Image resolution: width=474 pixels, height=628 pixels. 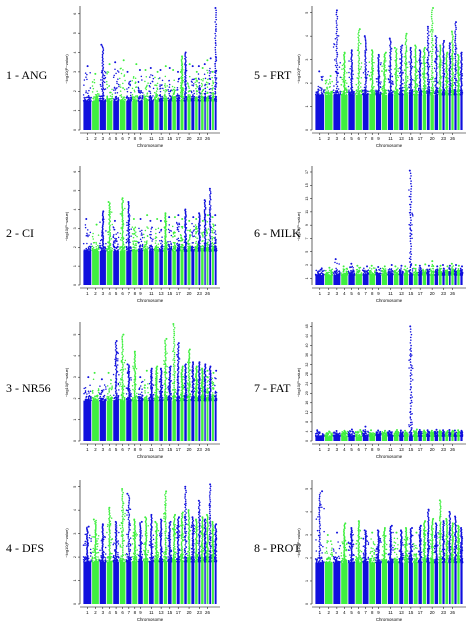 What do you see at coordinates (169, 449) in the screenshot?
I see `x-tick-label: 15` at bounding box center [169, 449].